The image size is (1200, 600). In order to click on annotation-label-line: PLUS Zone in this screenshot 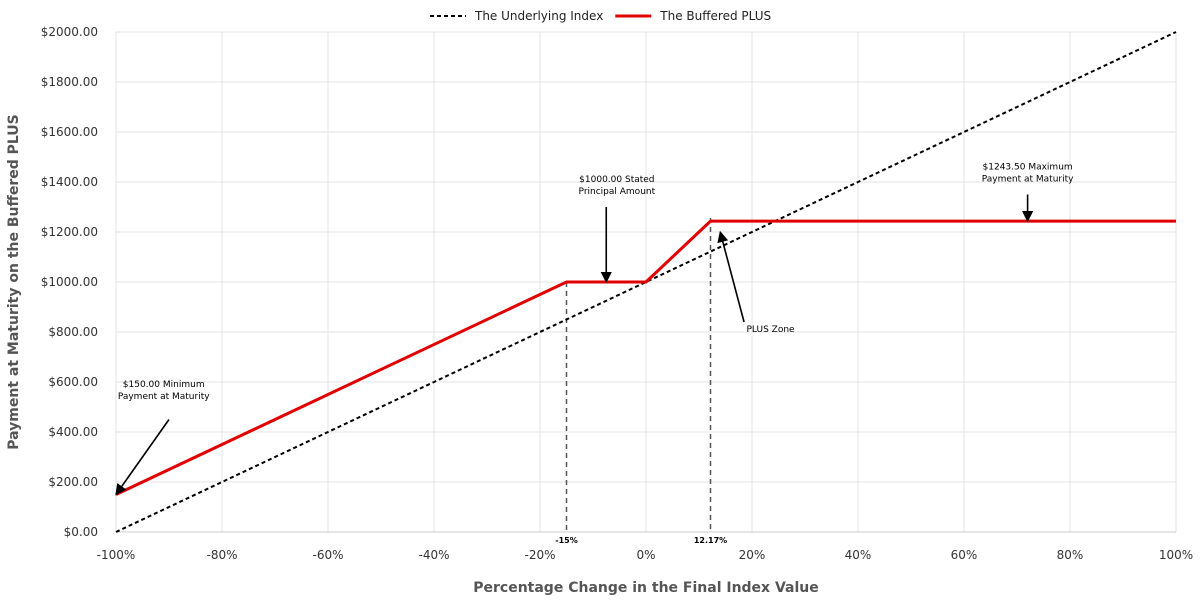, I will do `click(771, 330)`.